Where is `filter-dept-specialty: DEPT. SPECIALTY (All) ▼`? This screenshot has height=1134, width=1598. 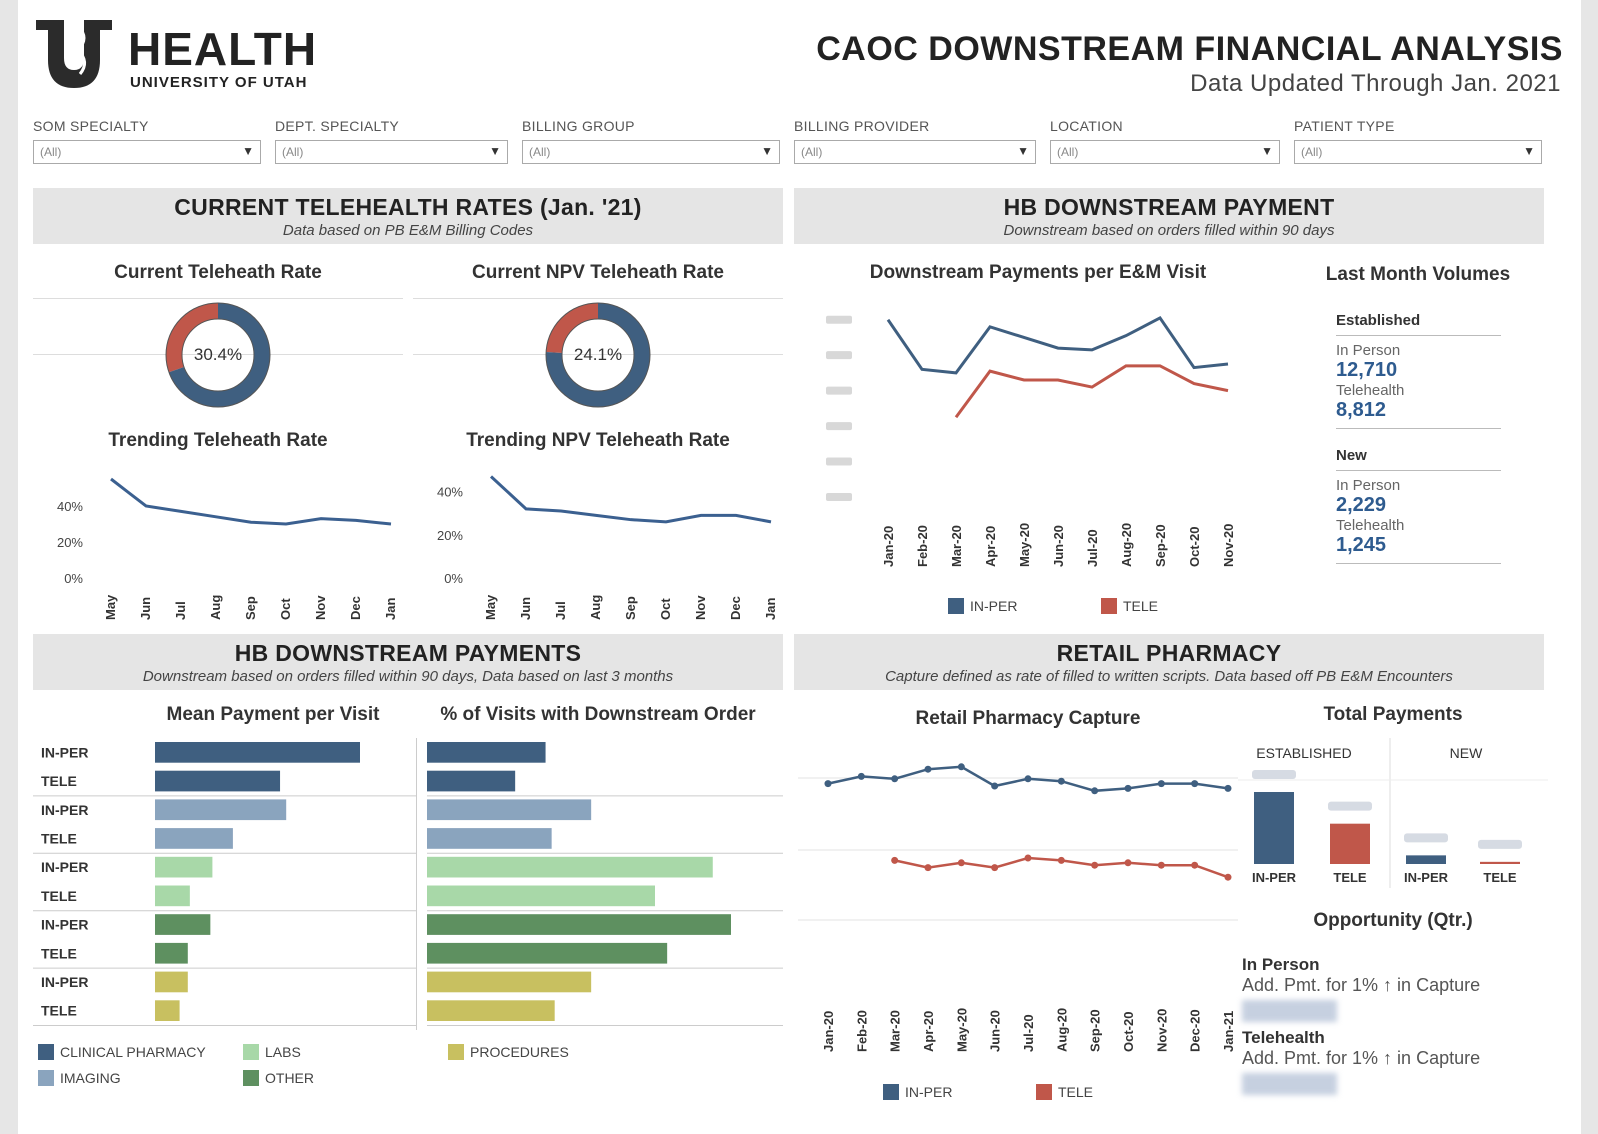
filter-dept-specialty: DEPT. SPECIALTY (All) ▼ is located at coordinates (391, 141).